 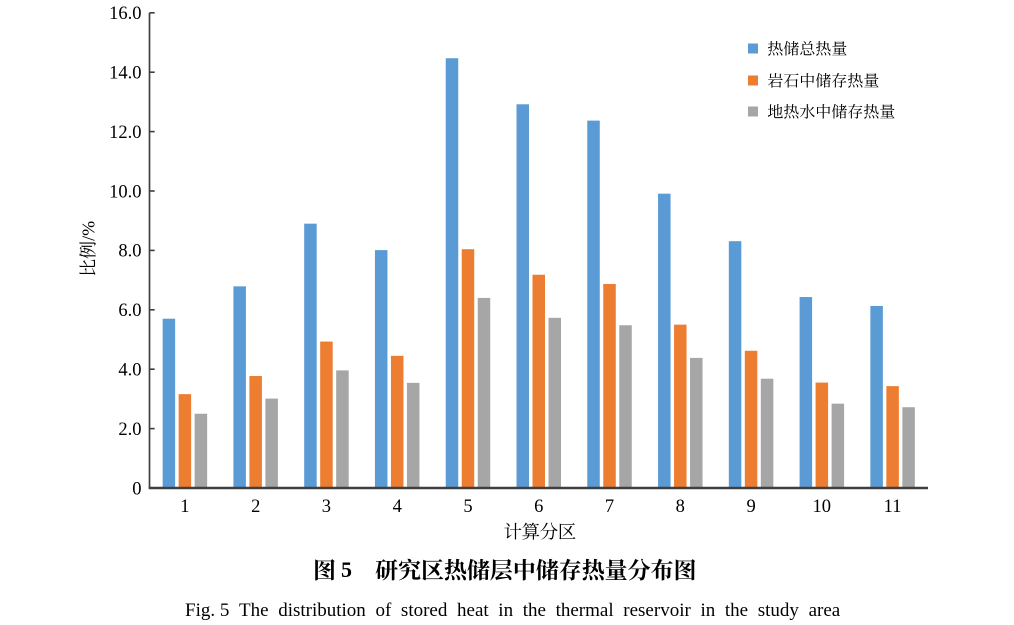 I want to click on svg-text: 10, so click(x=822, y=507).